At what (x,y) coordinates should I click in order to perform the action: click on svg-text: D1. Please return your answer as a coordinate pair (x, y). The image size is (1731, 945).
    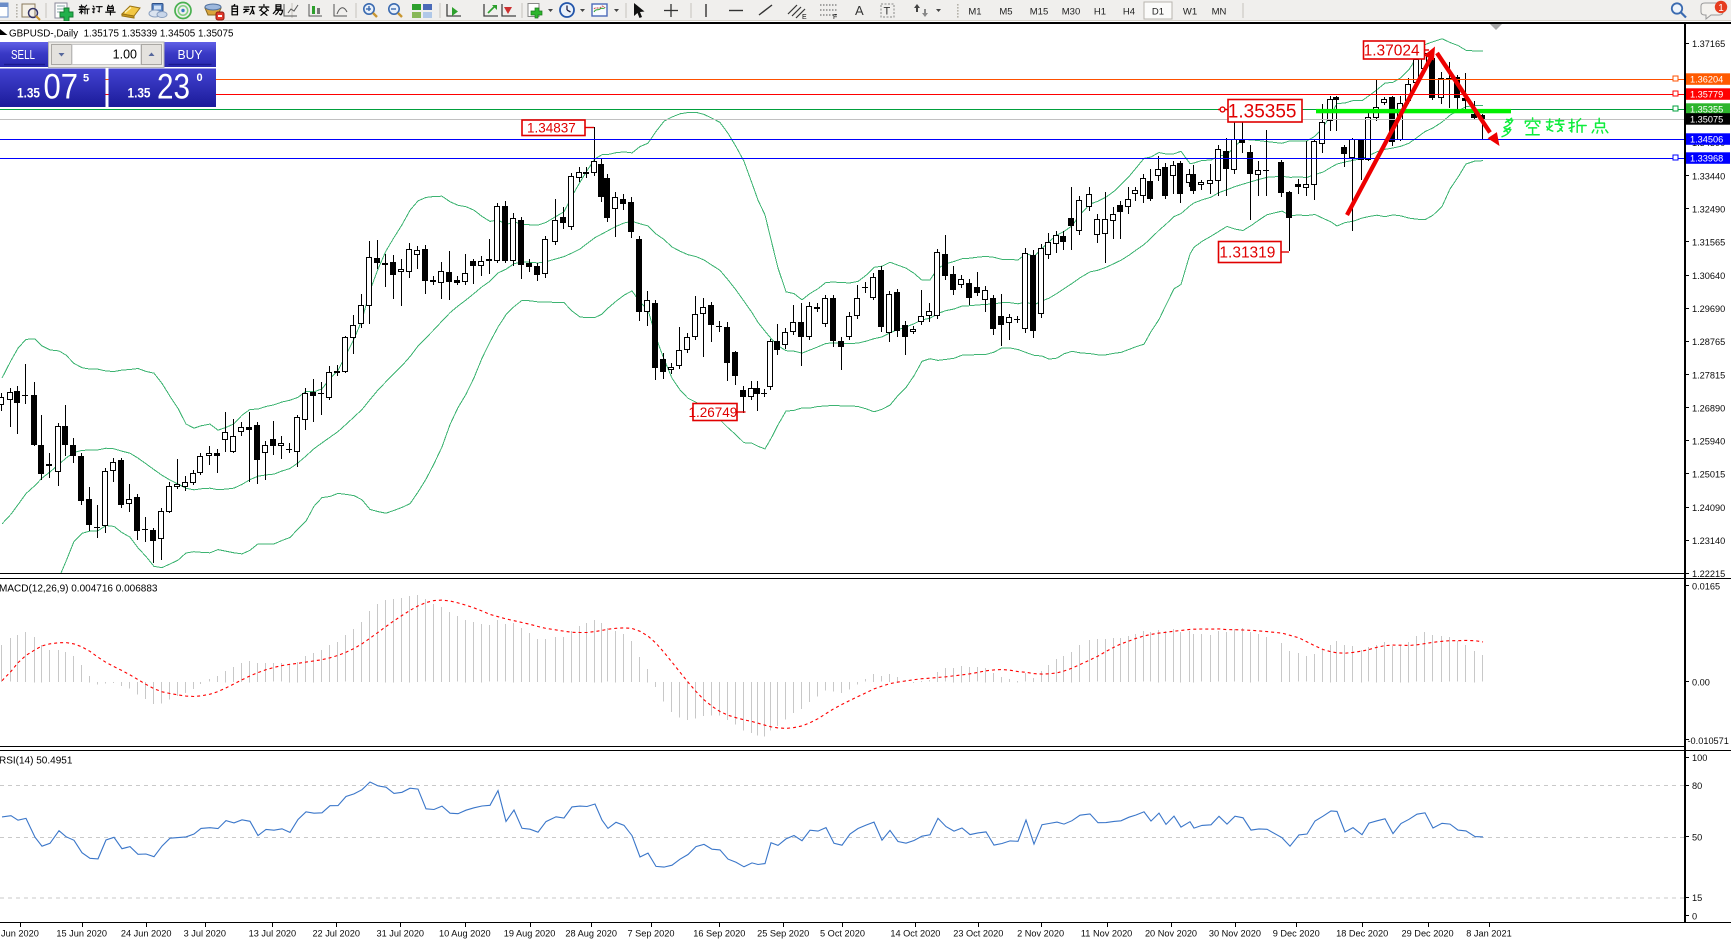
    Looking at the image, I should click on (1158, 12).